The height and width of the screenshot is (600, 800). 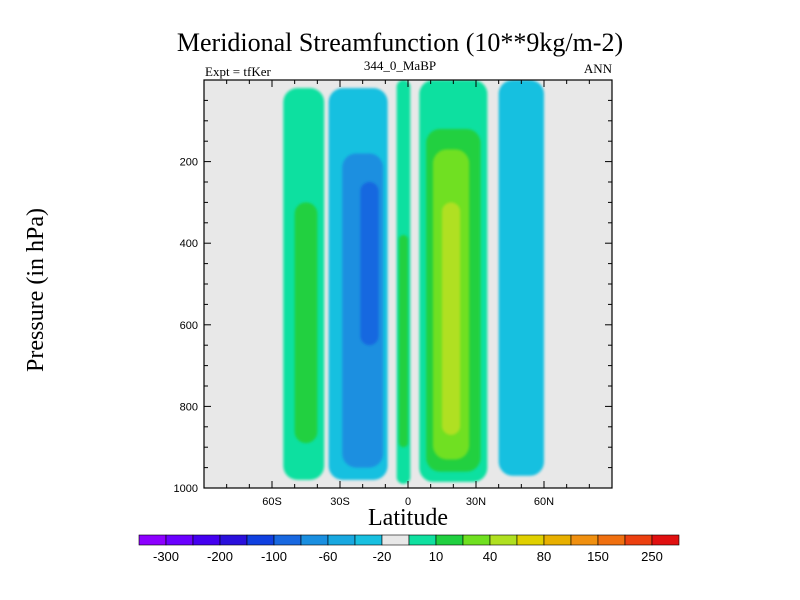 I want to click on x-tick-label: 60S, so click(x=272, y=502).